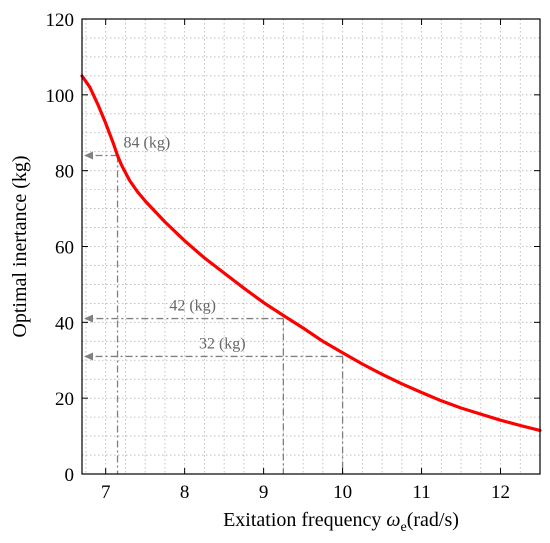  I want to click on y-tick-label: 100, so click(60, 96).